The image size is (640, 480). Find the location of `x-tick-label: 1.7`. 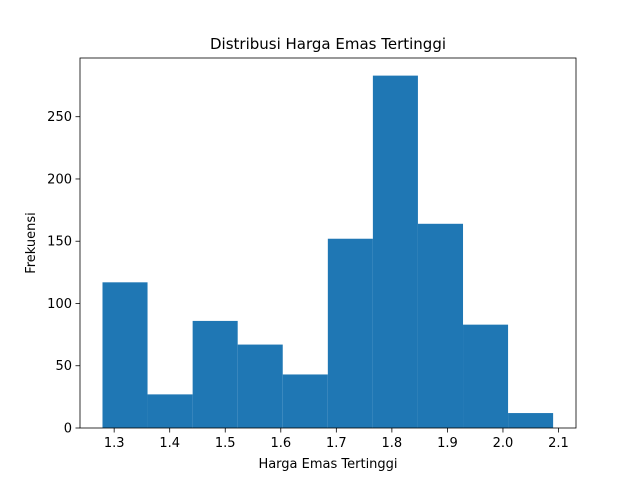

x-tick-label: 1.7 is located at coordinates (336, 443).